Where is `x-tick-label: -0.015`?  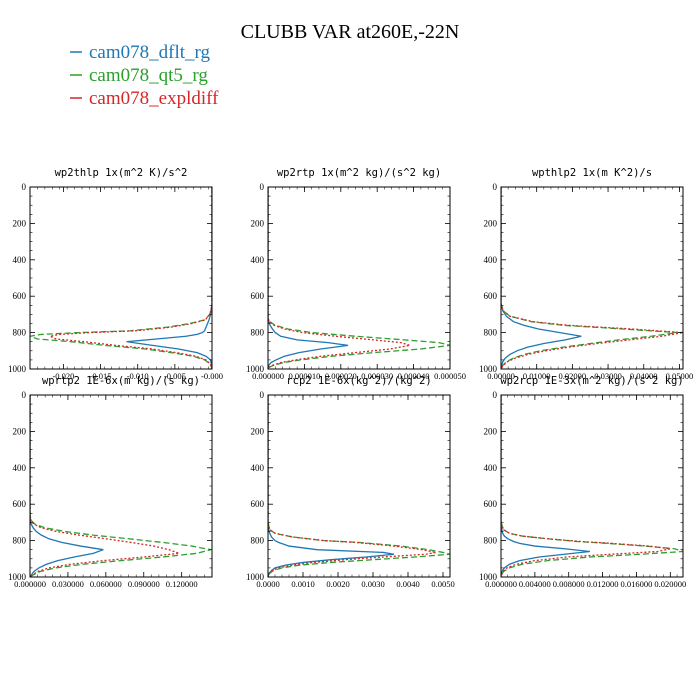 x-tick-label: -0.015 is located at coordinates (101, 376).